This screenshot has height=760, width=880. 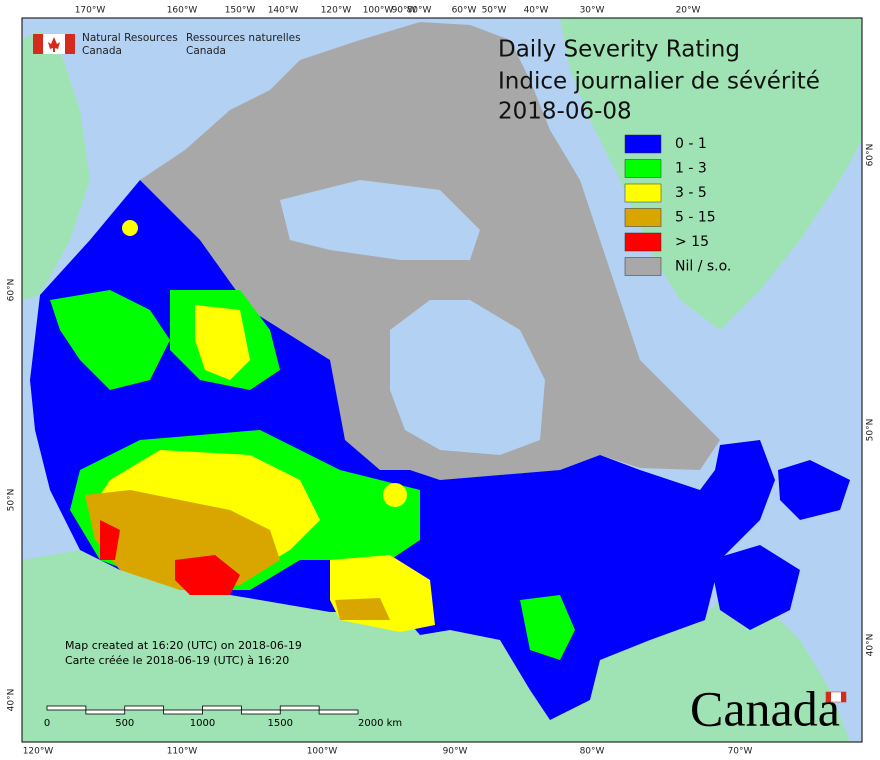 I want to click on agency-text: Ressources naturelles, so click(x=243, y=38).